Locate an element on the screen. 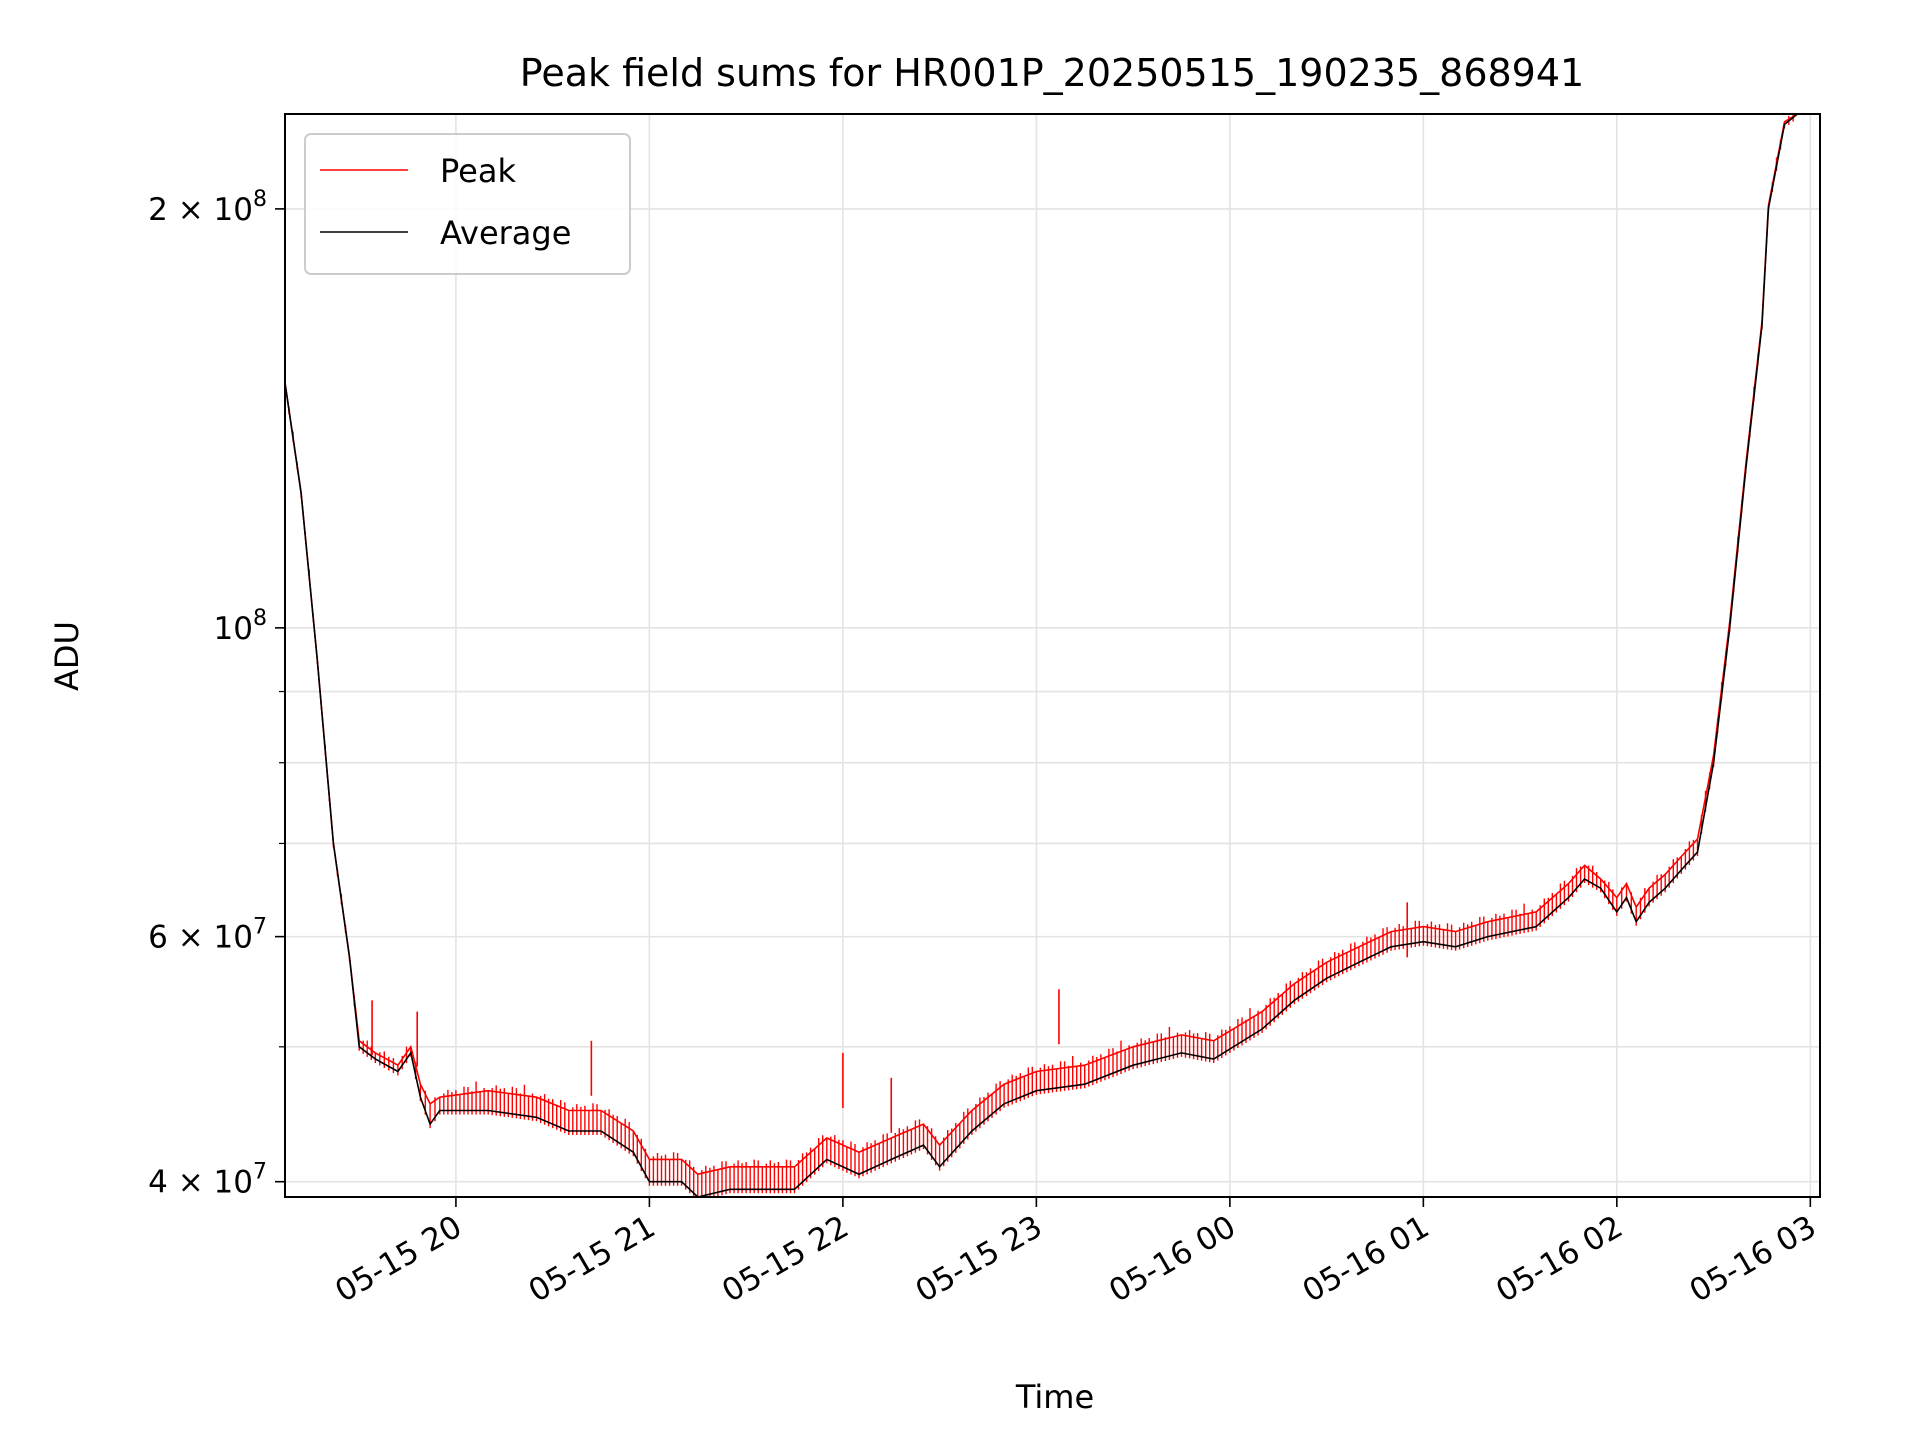  x-tick-label: 05-15 23 is located at coordinates (979, 1259).